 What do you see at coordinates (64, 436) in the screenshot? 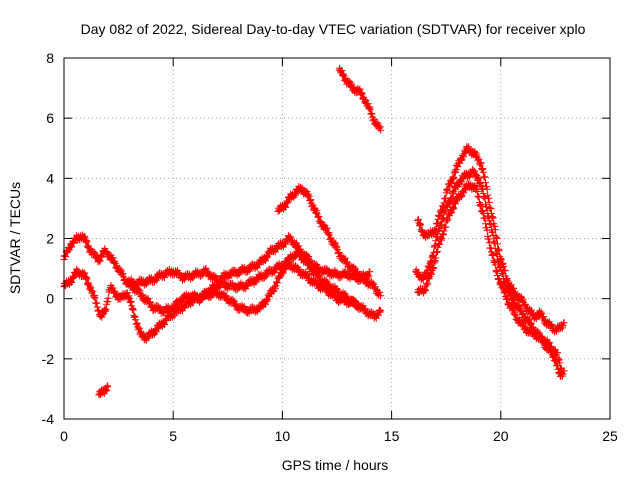
I see `x-tick-label: 0` at bounding box center [64, 436].